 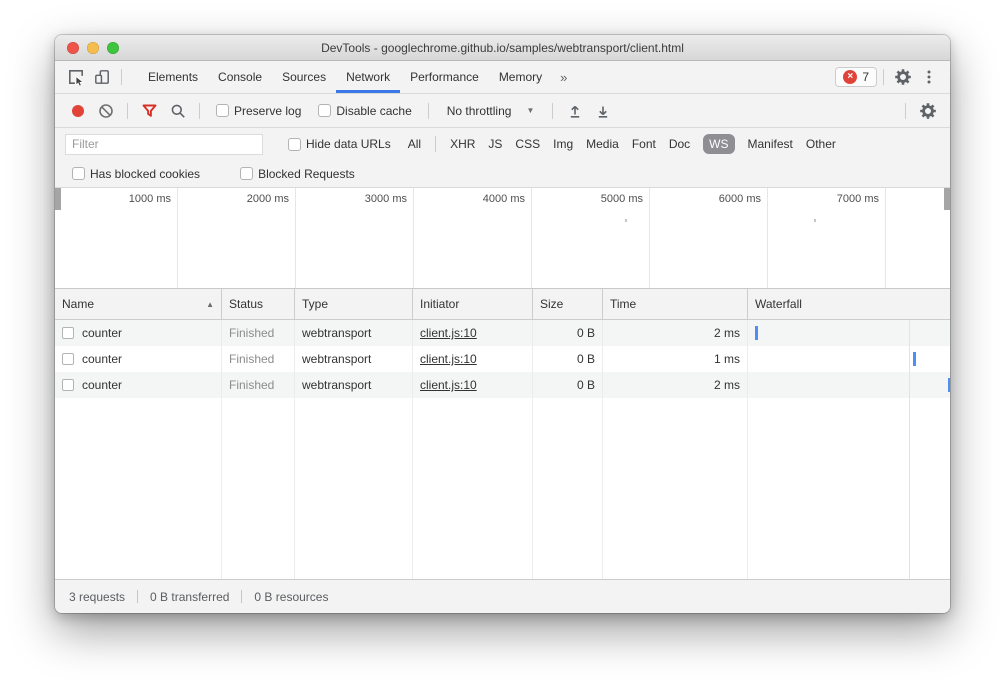 What do you see at coordinates (643, 144) in the screenshot?
I see `filter-type-font: Font` at bounding box center [643, 144].